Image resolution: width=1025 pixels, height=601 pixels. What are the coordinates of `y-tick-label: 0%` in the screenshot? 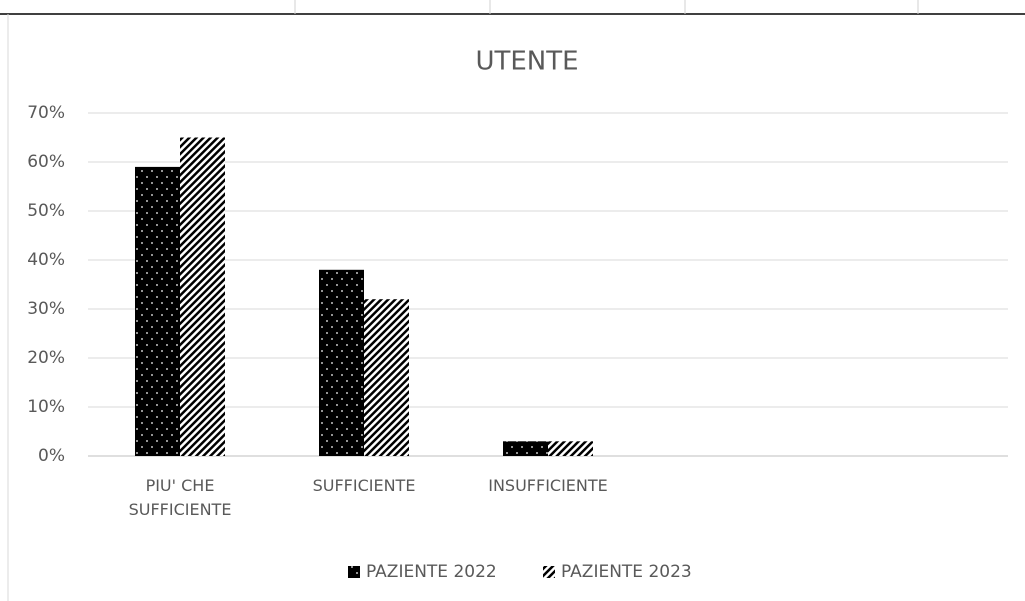 It's located at (51, 456).